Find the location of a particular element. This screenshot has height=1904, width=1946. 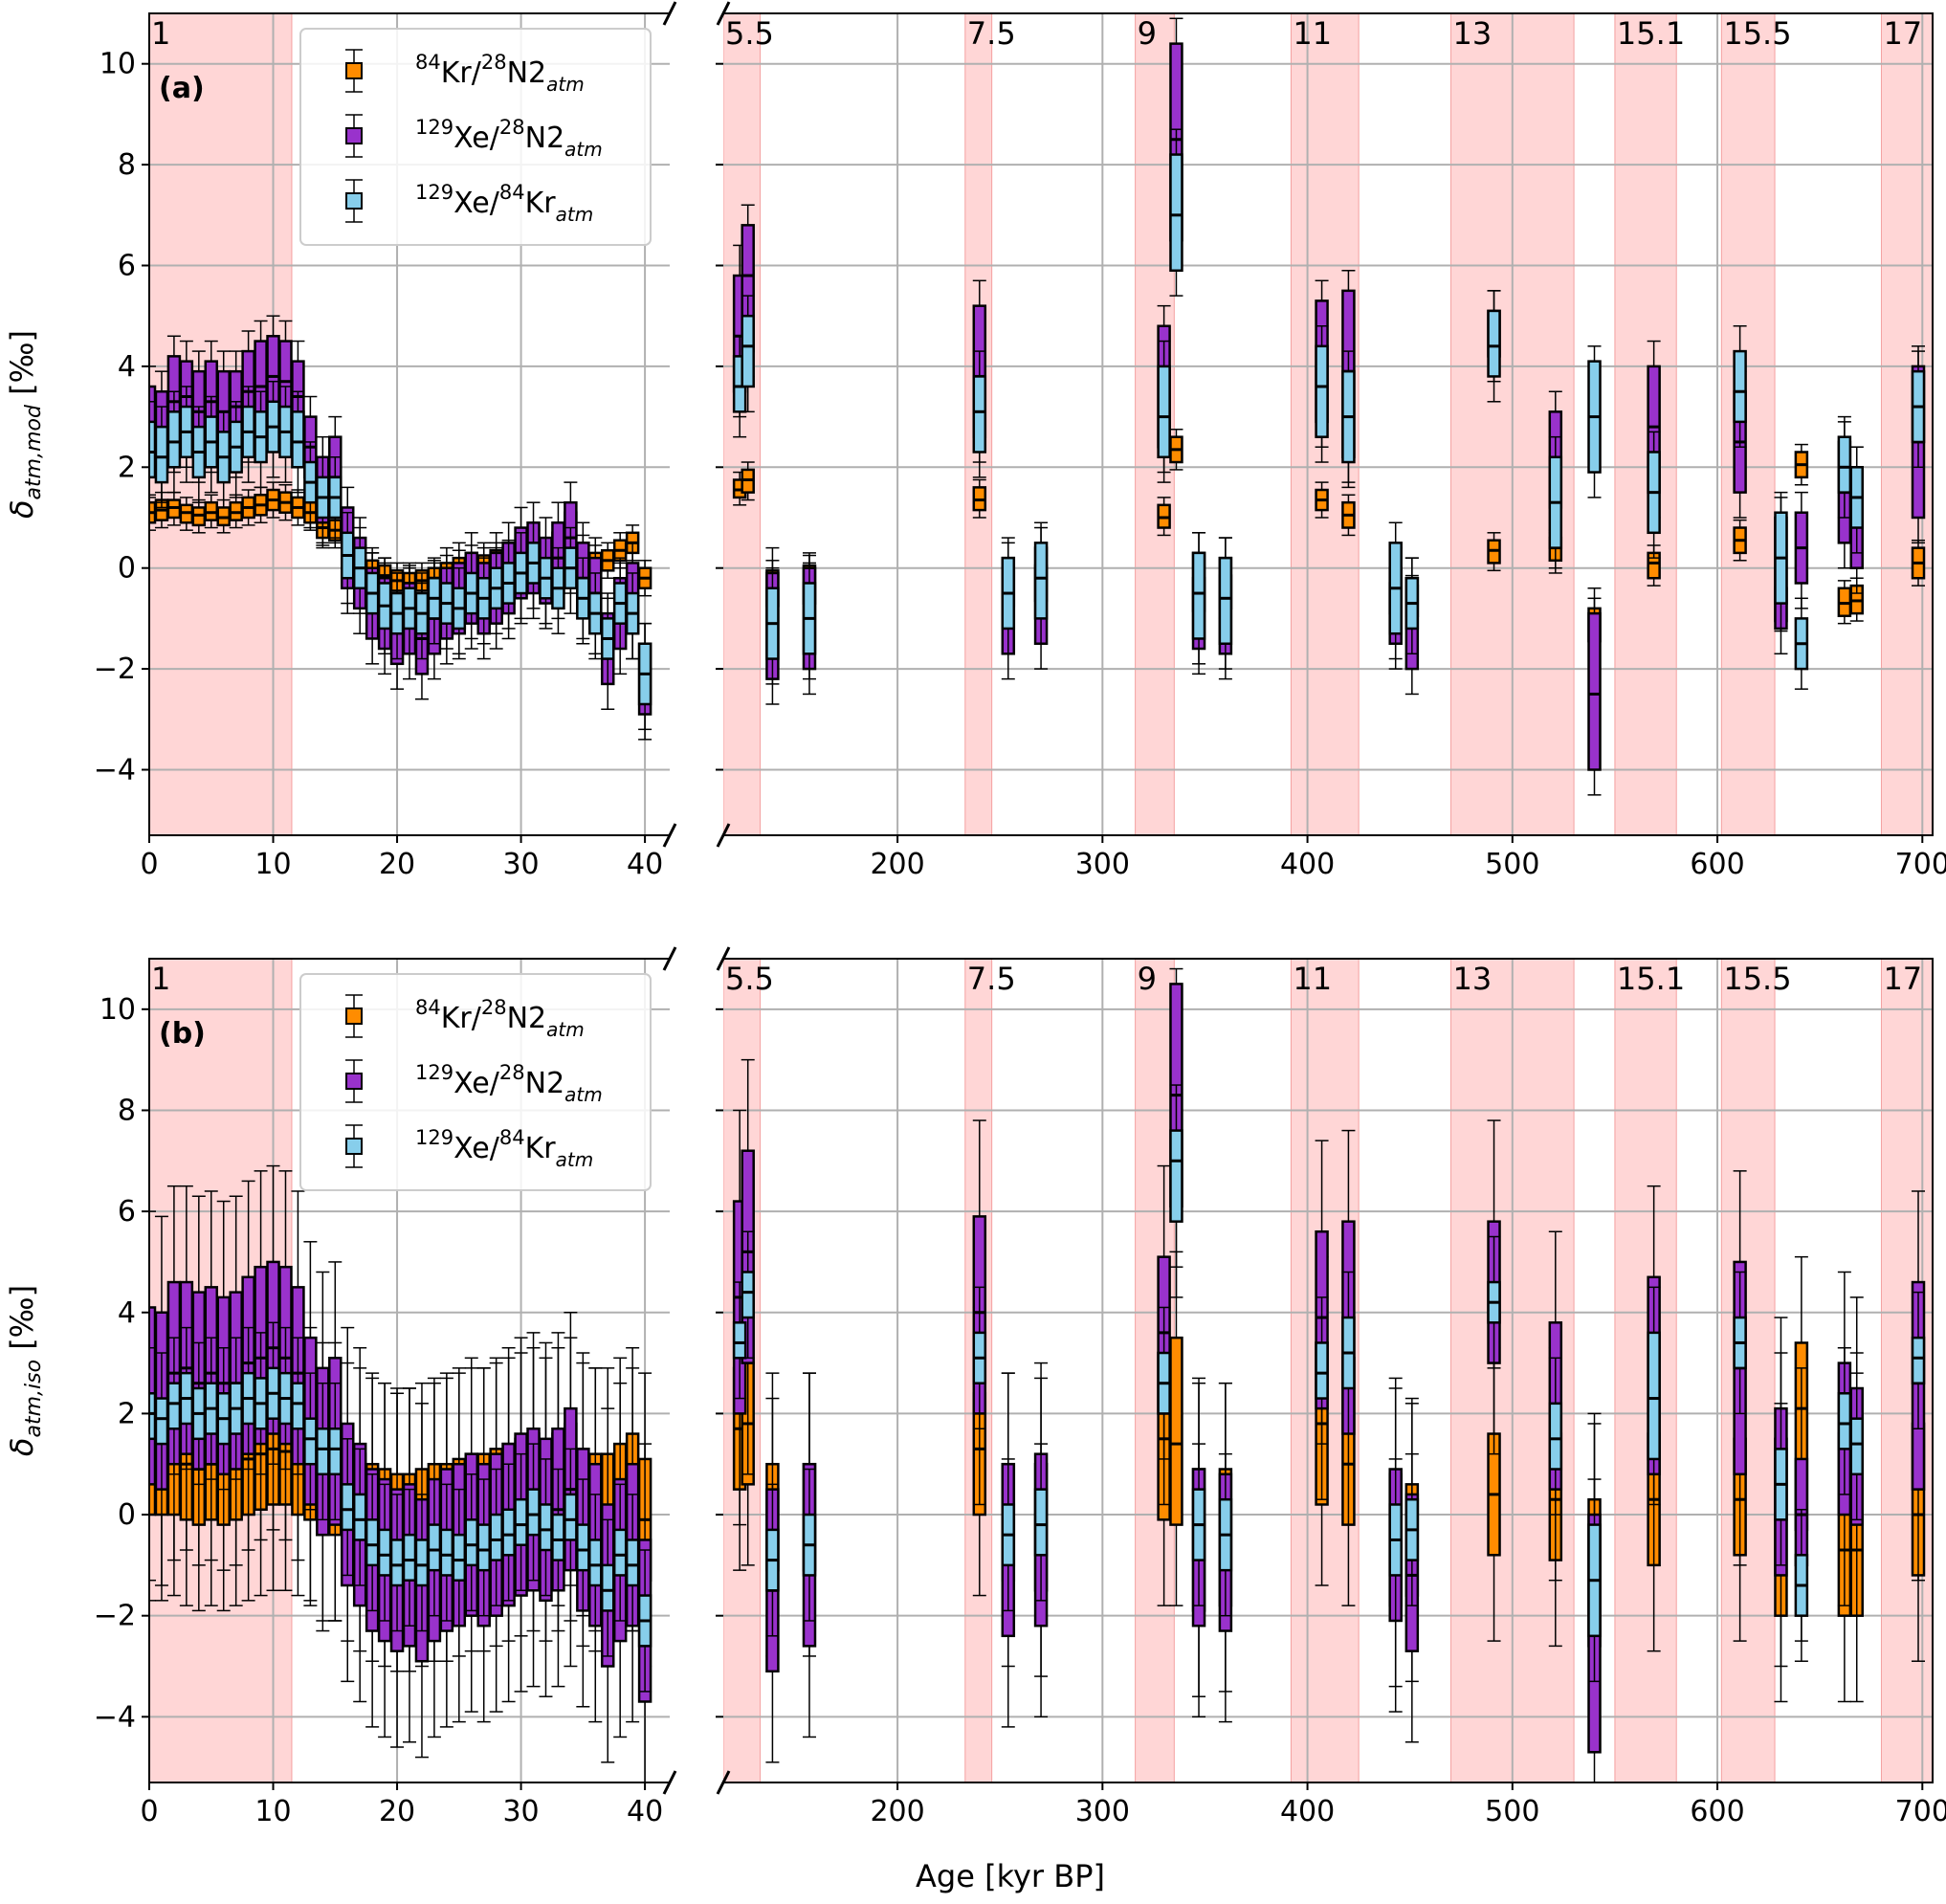

x-tick-label: 20 is located at coordinates (397, 1811).